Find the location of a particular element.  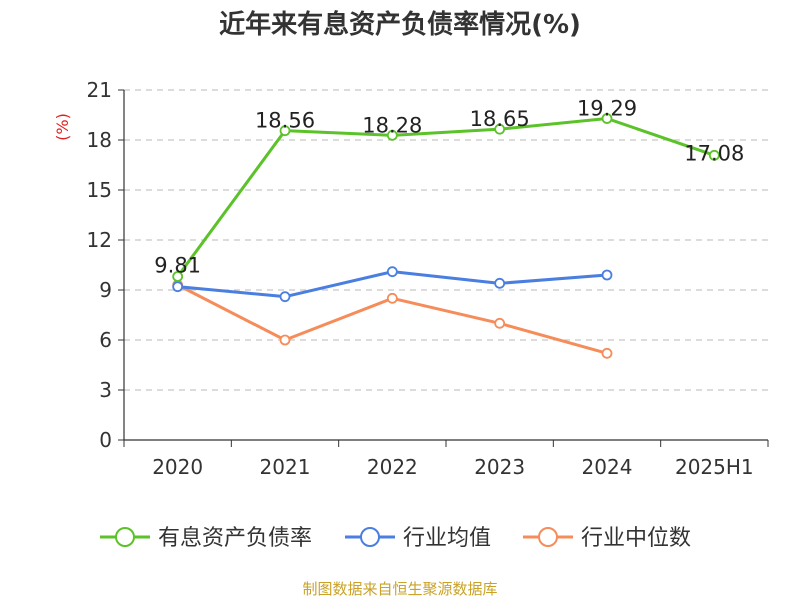

legend-label: 行业均值 is located at coordinates (447, 538).